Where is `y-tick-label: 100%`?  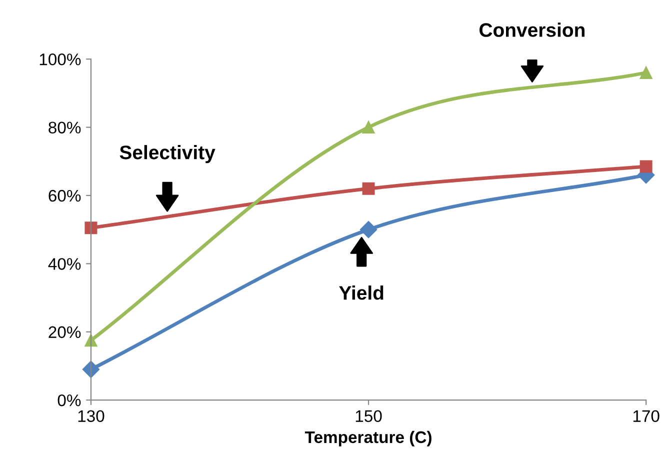
y-tick-label: 100% is located at coordinates (60, 59).